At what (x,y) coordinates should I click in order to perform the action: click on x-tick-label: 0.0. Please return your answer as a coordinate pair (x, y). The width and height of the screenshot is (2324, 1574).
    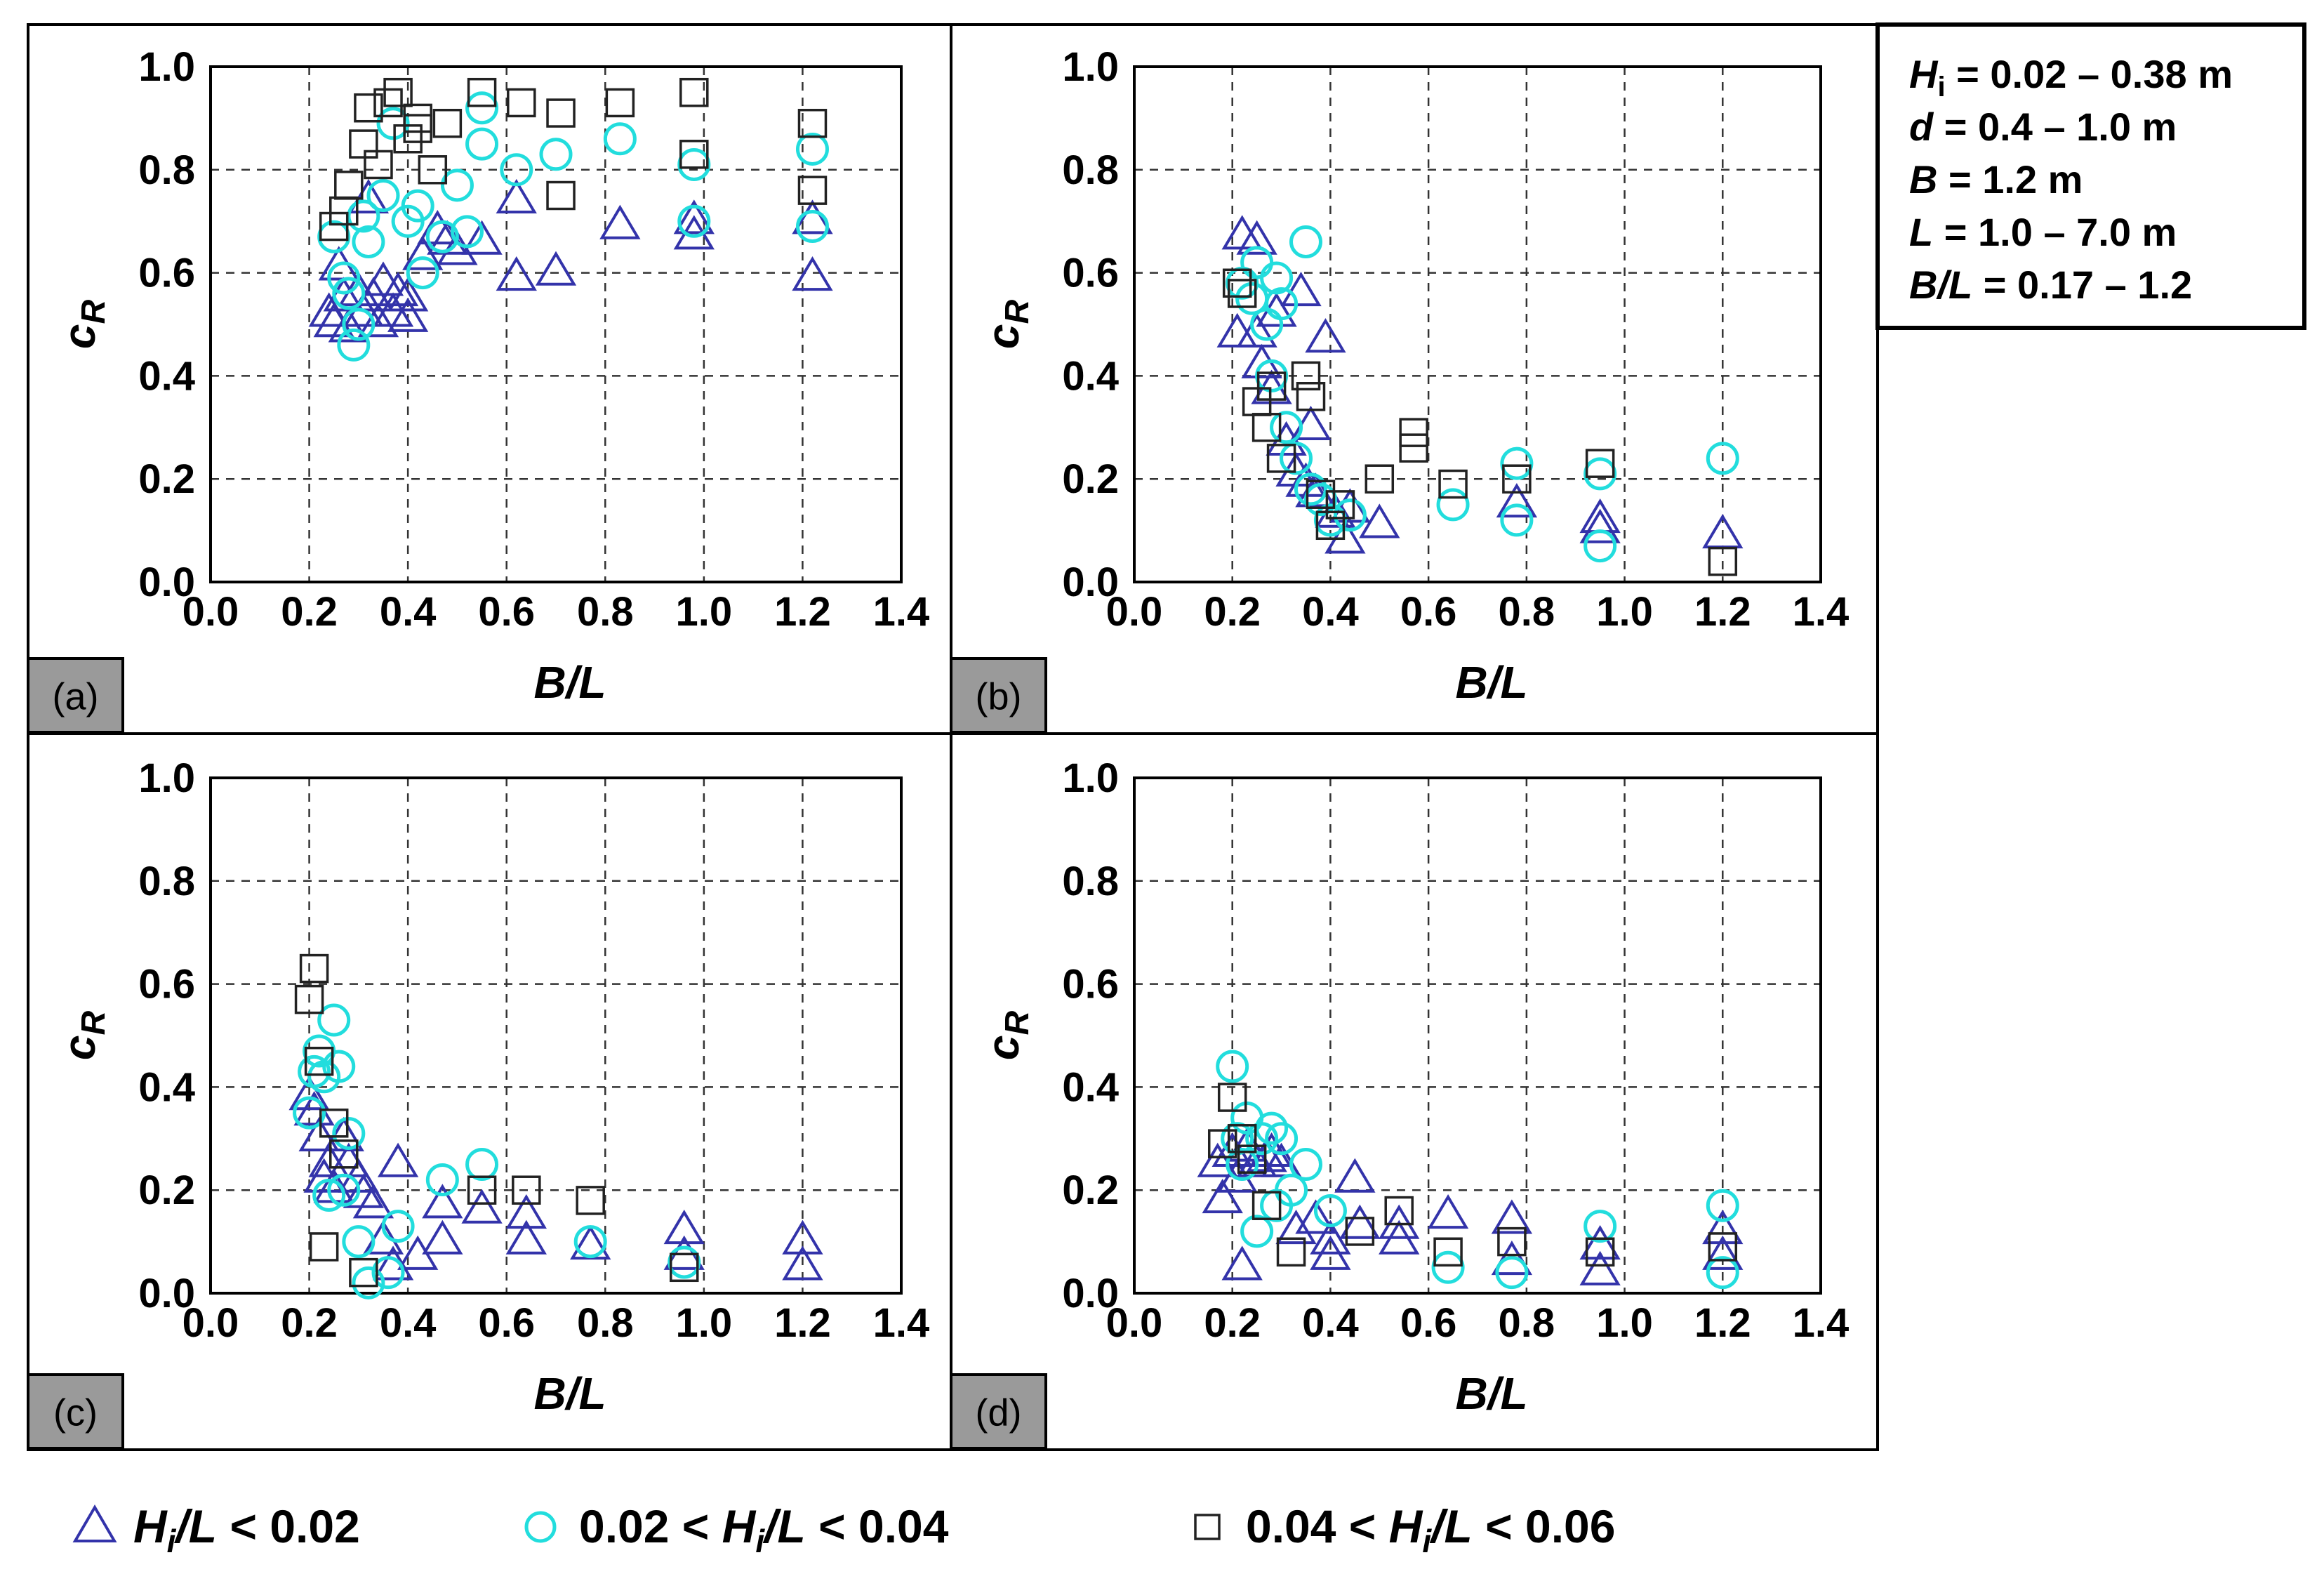
    Looking at the image, I should click on (210, 1323).